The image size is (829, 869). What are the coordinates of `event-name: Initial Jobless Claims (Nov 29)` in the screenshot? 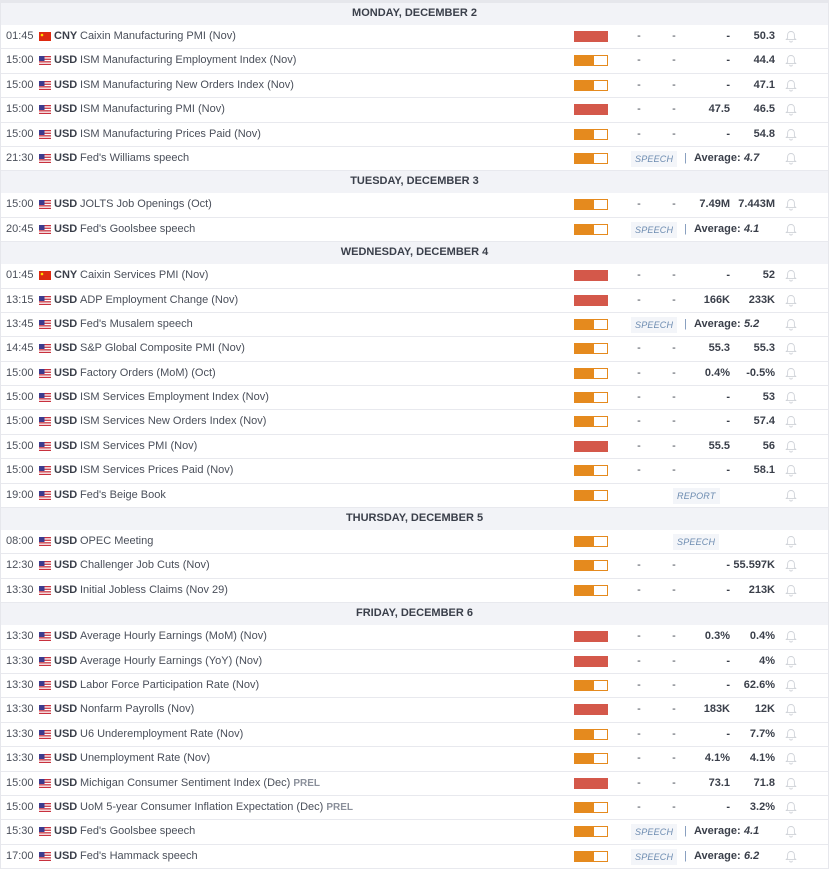 It's located at (154, 590).